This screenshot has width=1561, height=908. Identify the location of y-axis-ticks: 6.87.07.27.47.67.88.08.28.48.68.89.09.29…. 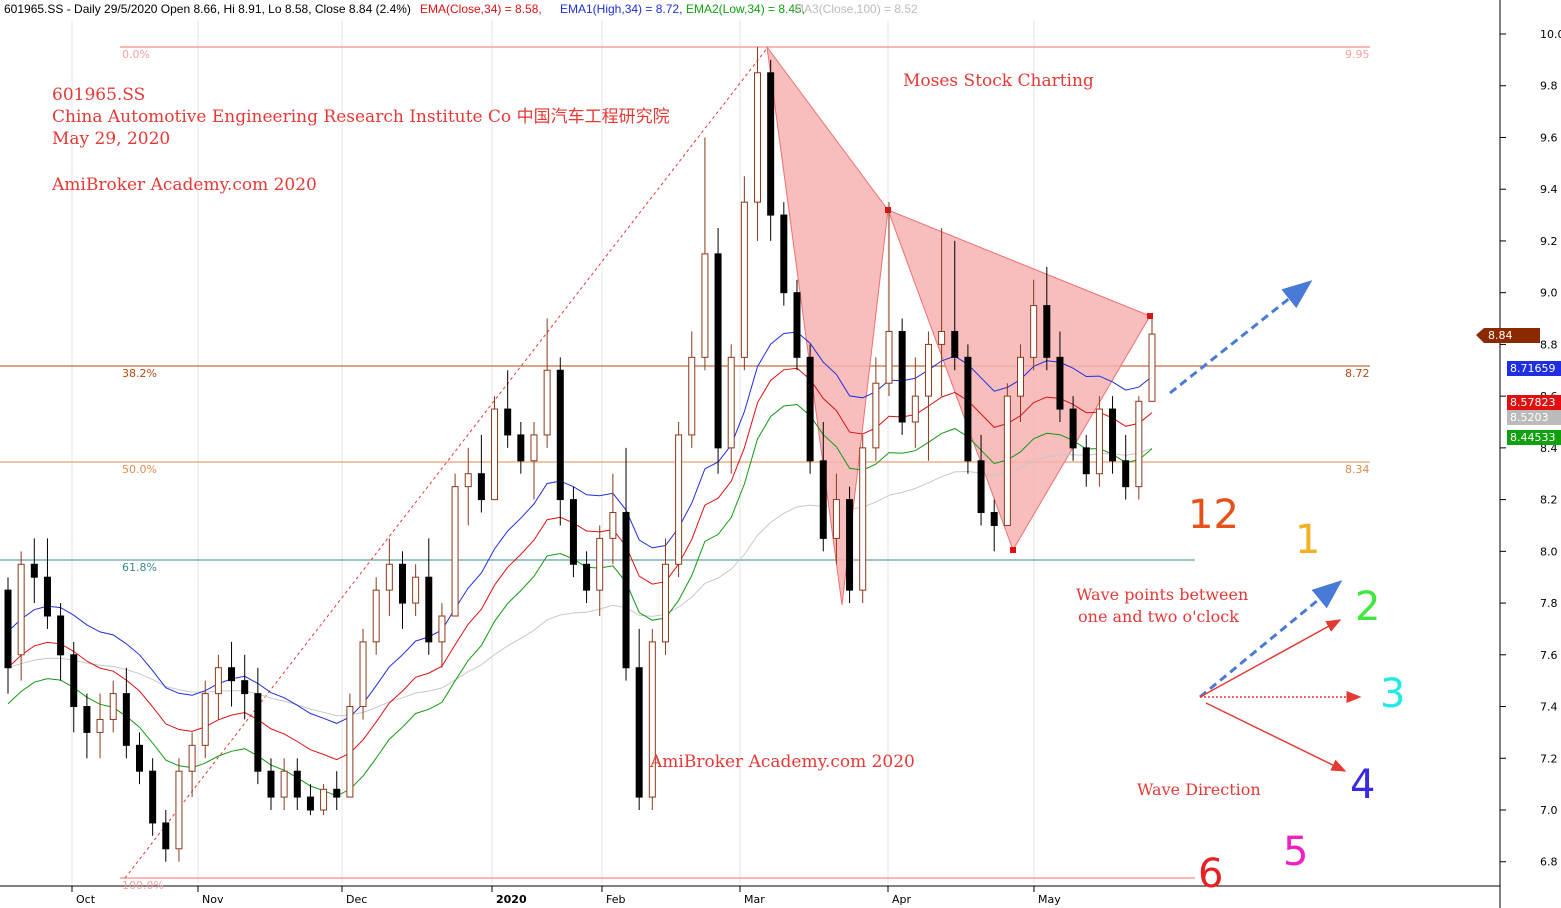
(1530, 448).